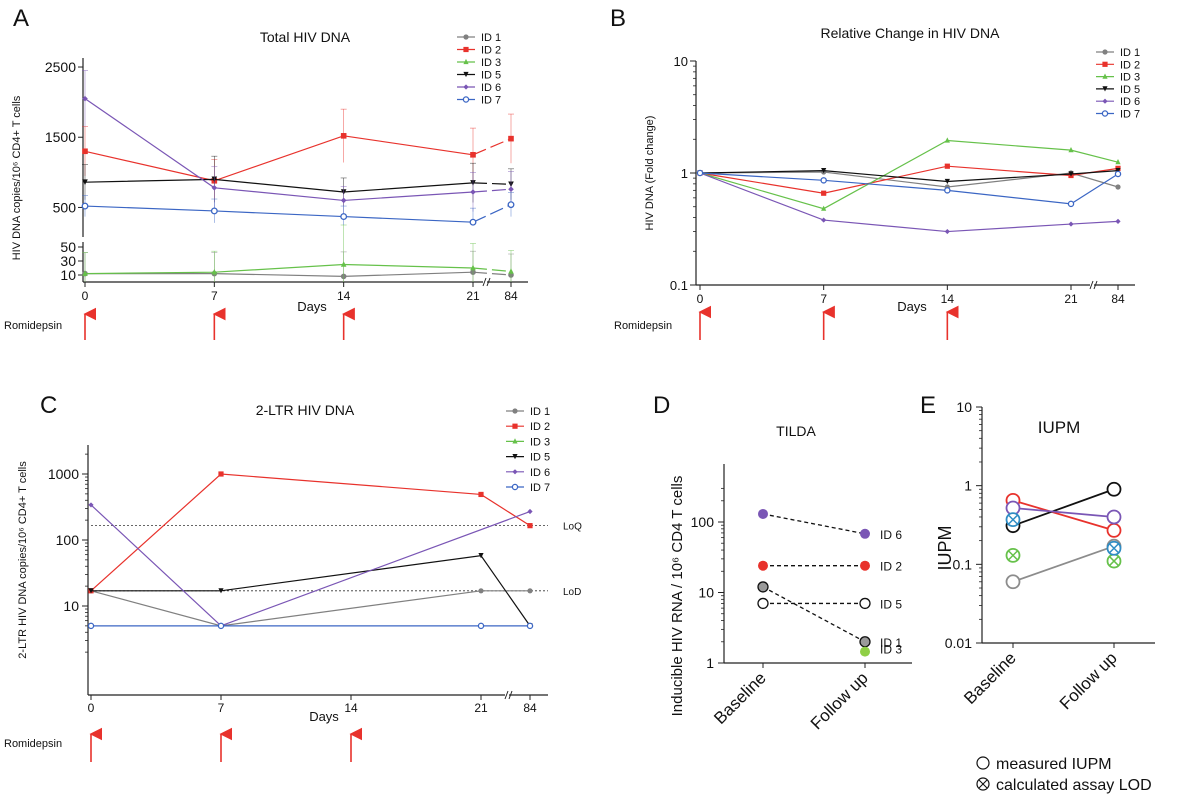  I want to click on panel-b-ylabel: HIV DNA (Fold change), so click(650, 173).